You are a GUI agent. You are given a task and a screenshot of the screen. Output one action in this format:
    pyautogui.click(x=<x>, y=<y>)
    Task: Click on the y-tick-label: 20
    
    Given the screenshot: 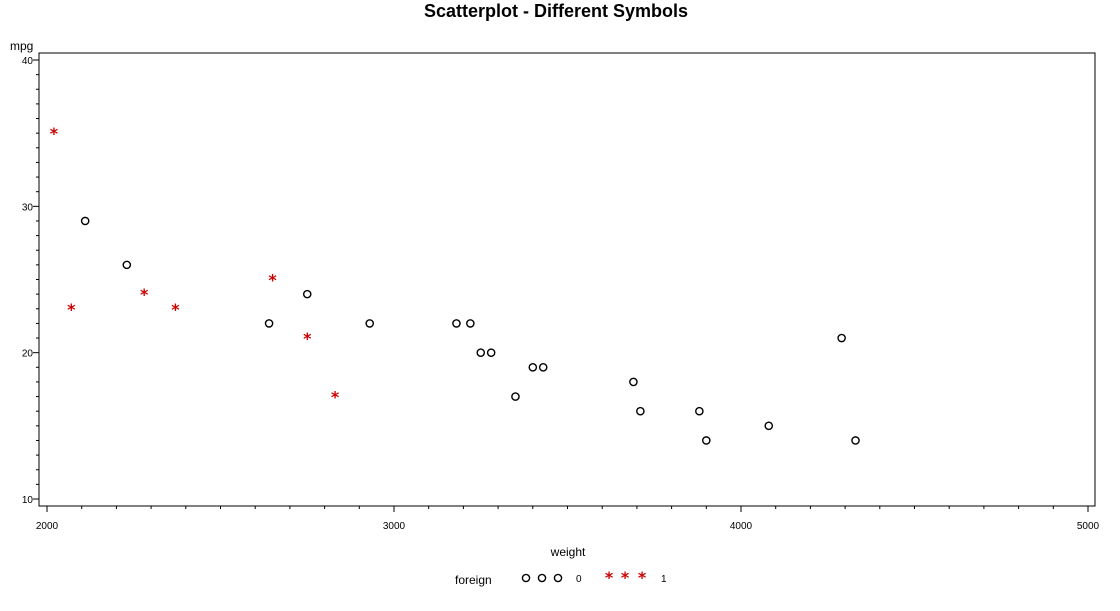 What is the action you would take?
    pyautogui.click(x=28, y=354)
    